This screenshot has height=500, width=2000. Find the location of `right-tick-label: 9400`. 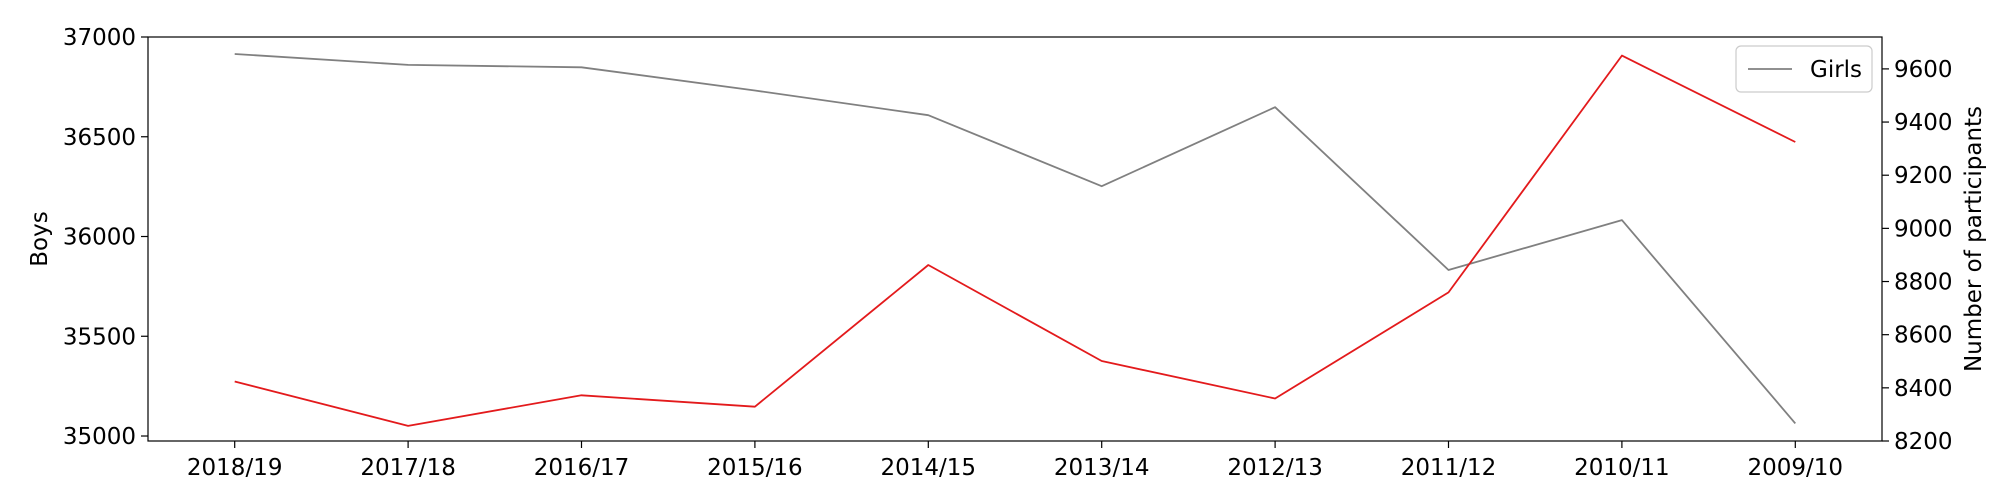

right-tick-label: 9400 is located at coordinates (1923, 123).